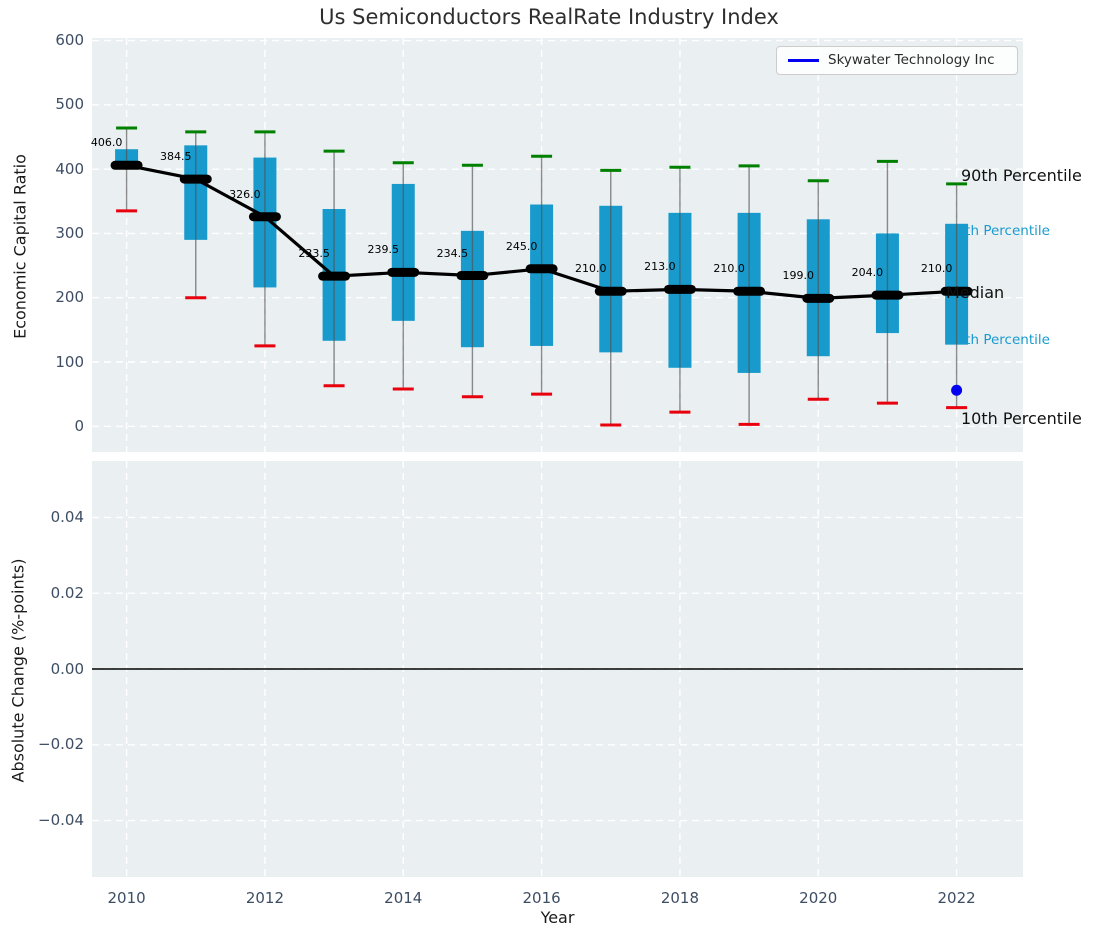 The width and height of the screenshot is (1098, 942). I want to click on x-tick-label: 2014, so click(403, 898).